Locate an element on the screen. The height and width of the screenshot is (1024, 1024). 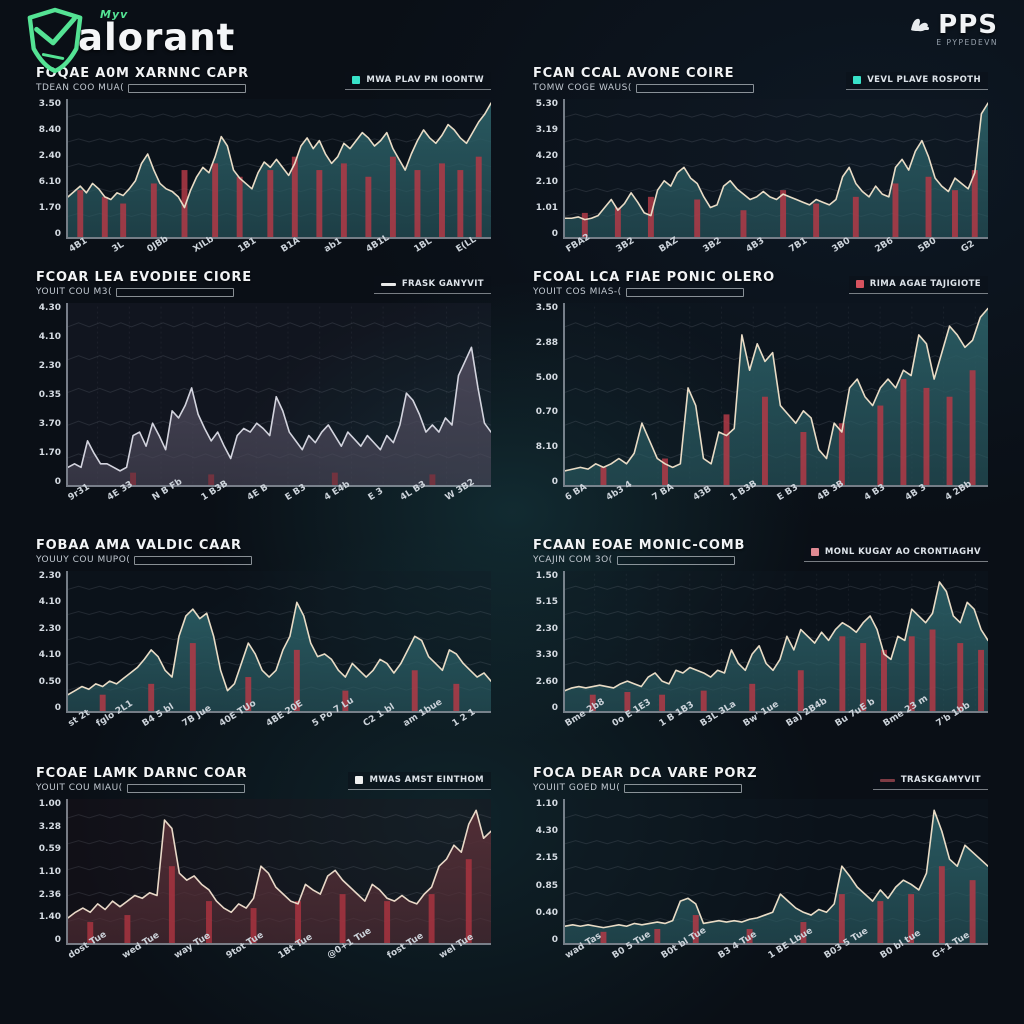
valorant-shield-icon is located at coordinates (55, 40).